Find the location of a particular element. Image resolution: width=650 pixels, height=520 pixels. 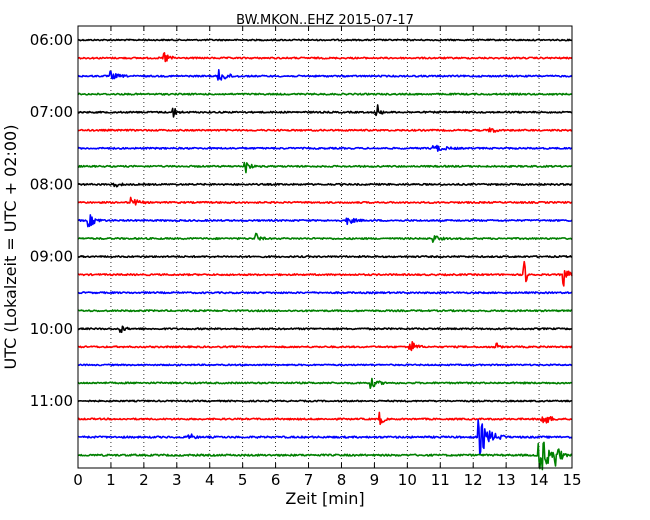

x-tick-label: 12 is located at coordinates (473, 480).